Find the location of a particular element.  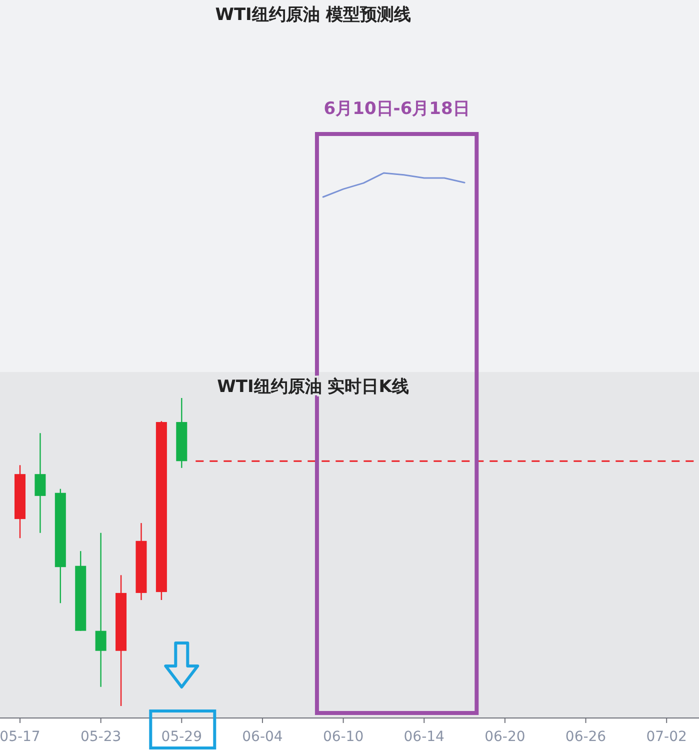

x-tick-label: 06-10 is located at coordinates (343, 737).